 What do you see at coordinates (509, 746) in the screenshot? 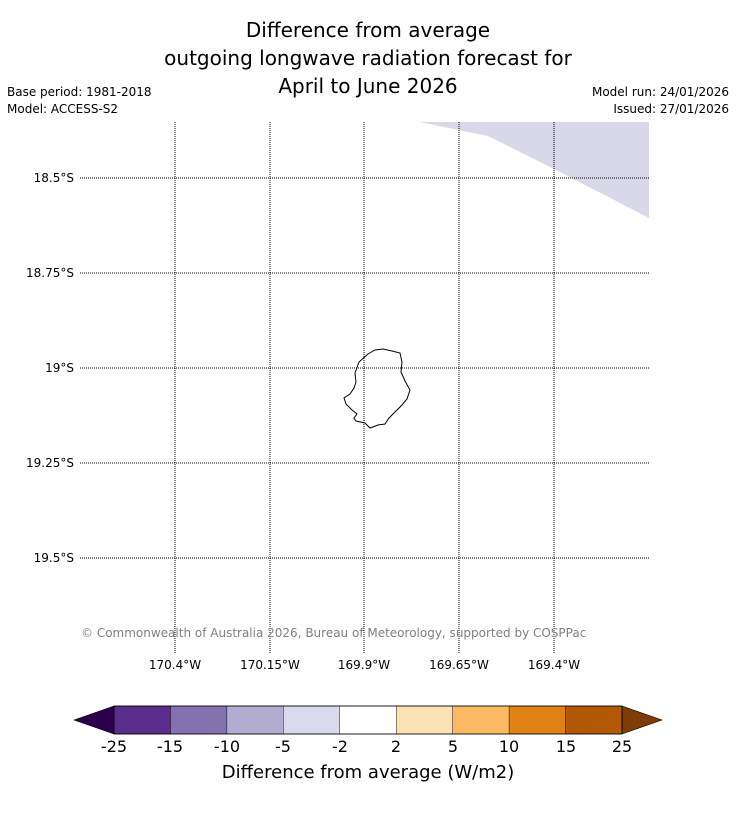
I see `colorbar-tick: 10` at bounding box center [509, 746].